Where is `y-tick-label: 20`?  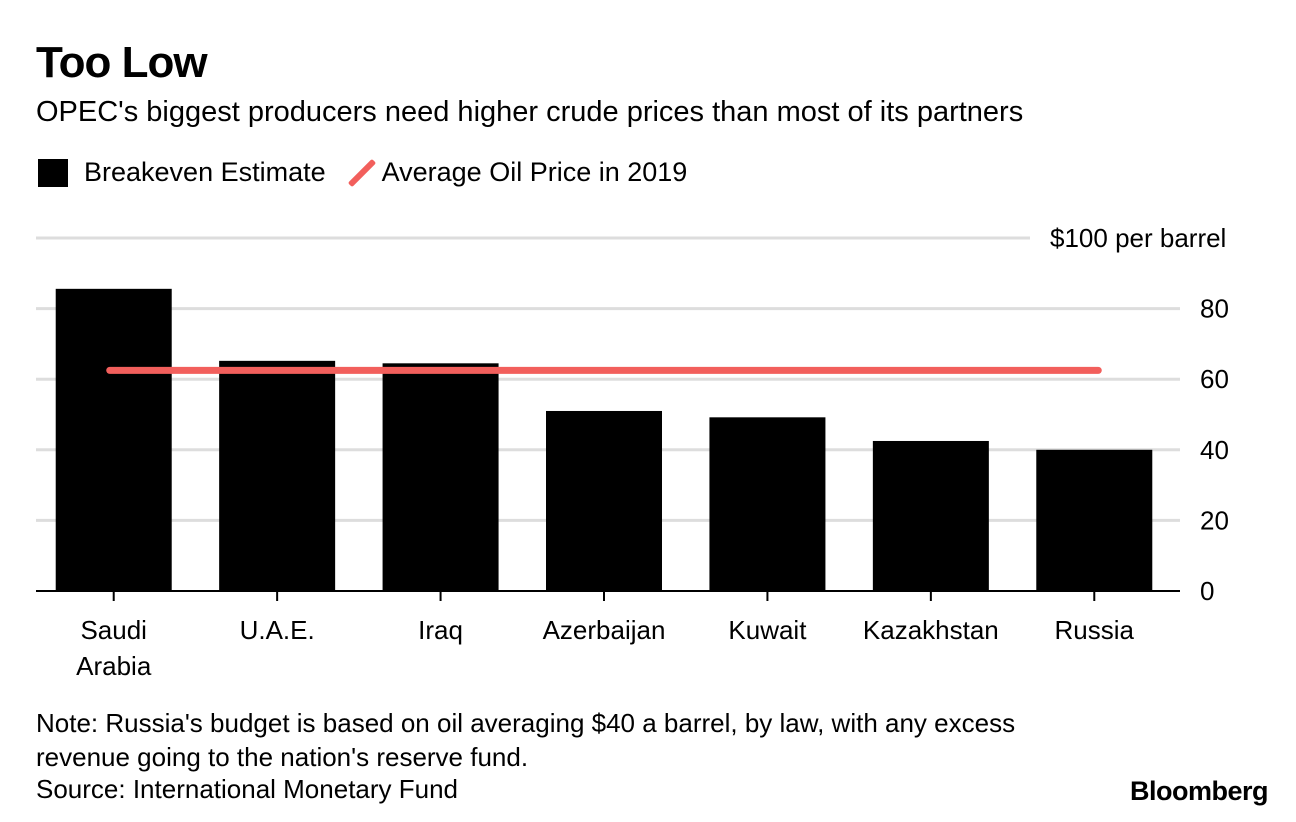
y-tick-label: 20 is located at coordinates (1214, 520).